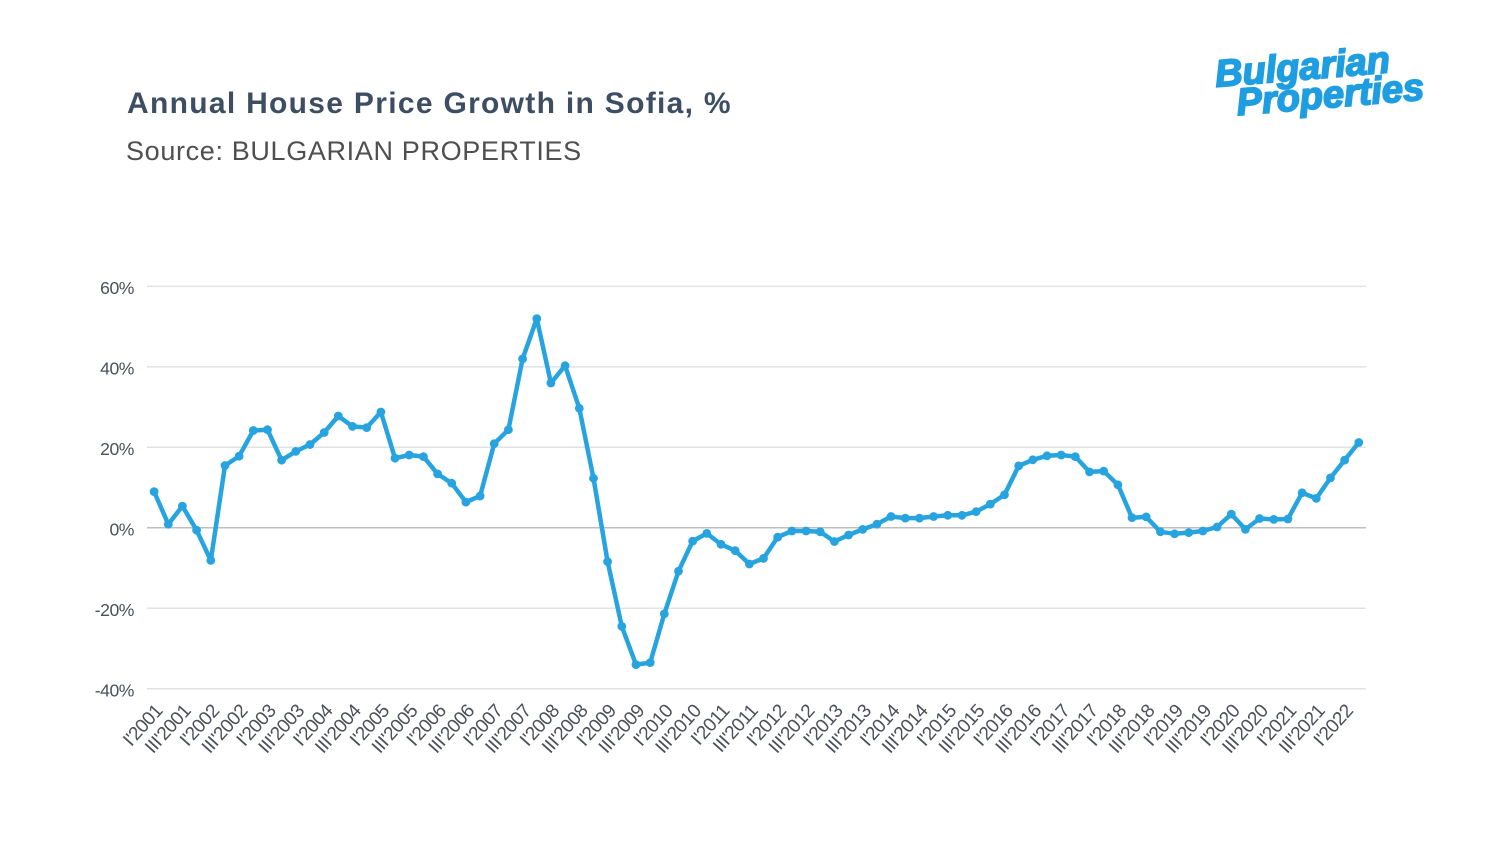  I want to click on svg-text: 60%, so click(117, 288).